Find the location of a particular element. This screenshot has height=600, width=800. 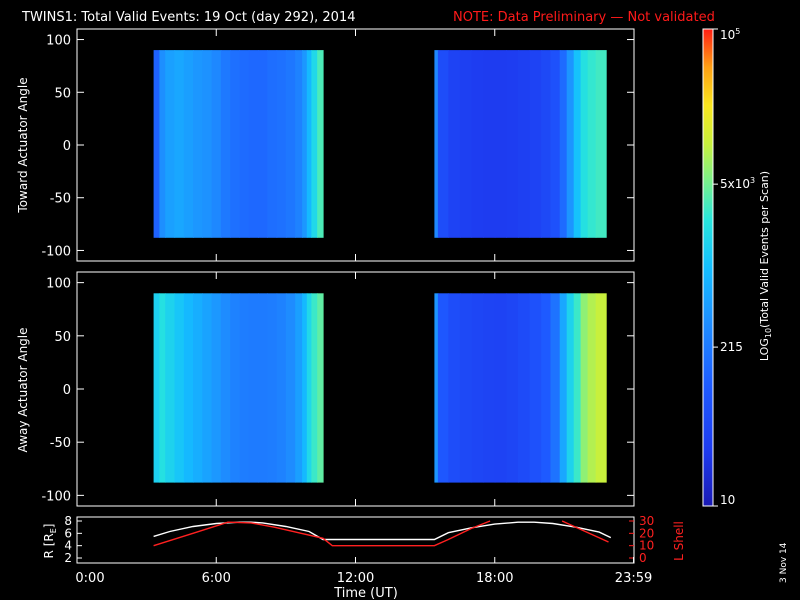

right-tick-label: 20 is located at coordinates (646, 533).